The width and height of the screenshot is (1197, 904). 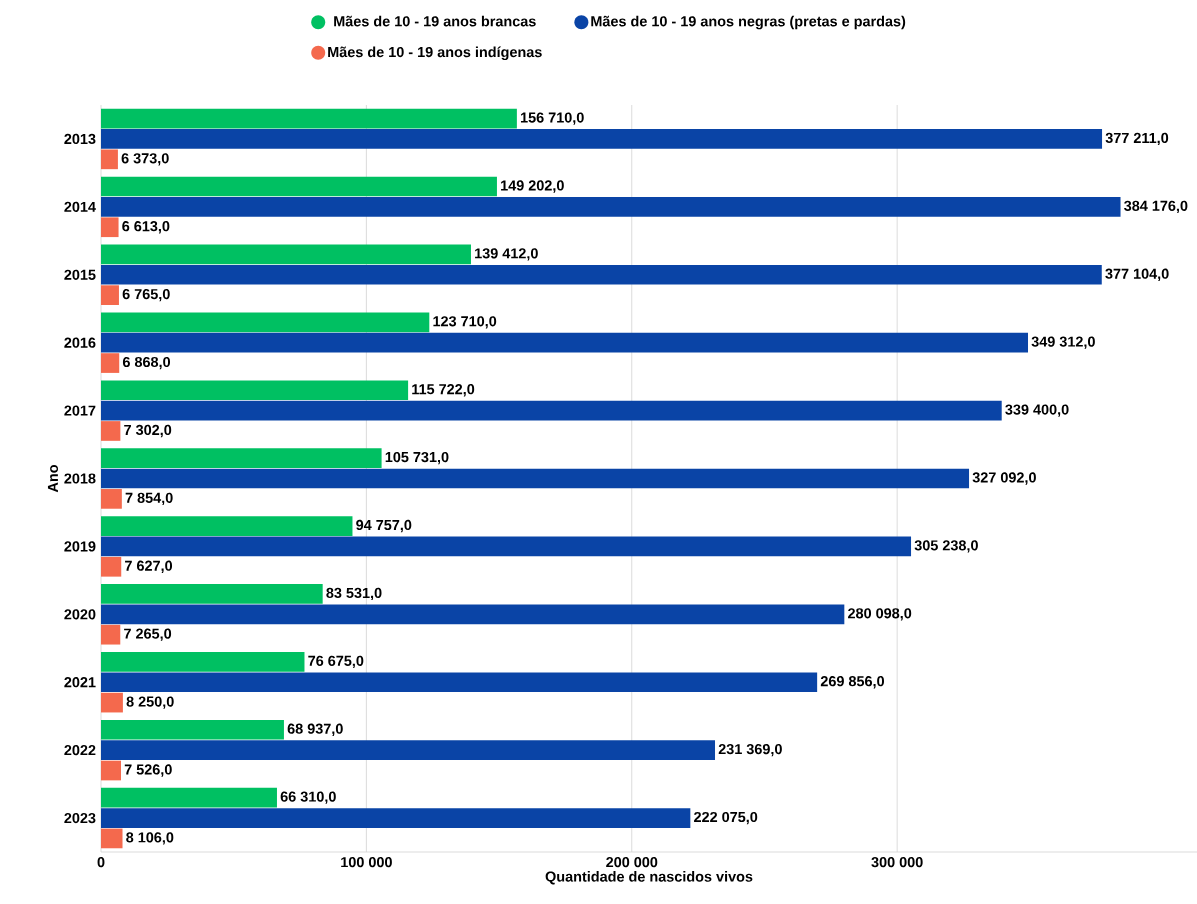 I want to click on data-label: 76 675,0, so click(x=336, y=662).